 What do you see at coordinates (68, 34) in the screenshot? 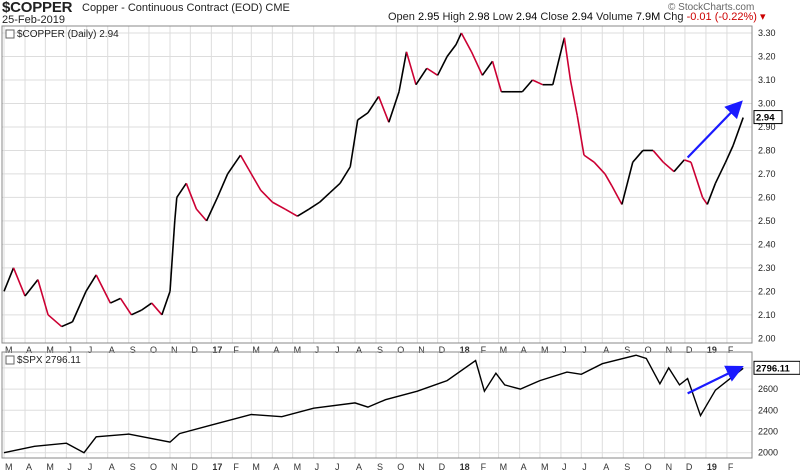
I see `copper-panel-title: $COPPER (Daily) 2.94` at bounding box center [68, 34].